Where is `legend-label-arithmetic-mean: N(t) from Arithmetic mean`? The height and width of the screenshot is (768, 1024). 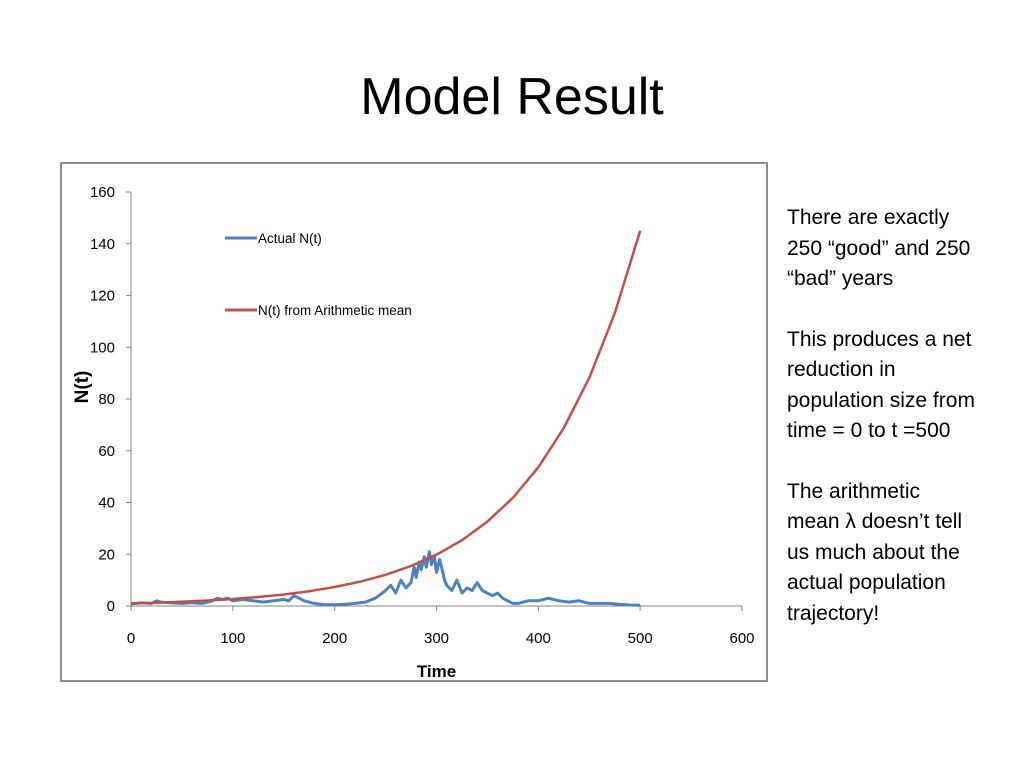 legend-label-arithmetic-mean: N(t) from Arithmetic mean is located at coordinates (335, 310).